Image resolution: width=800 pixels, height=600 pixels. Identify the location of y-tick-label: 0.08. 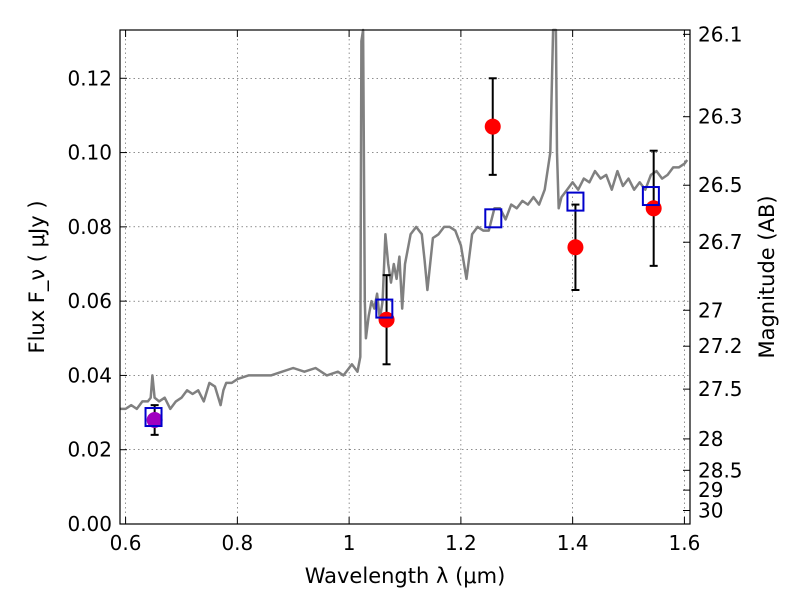
(89, 227).